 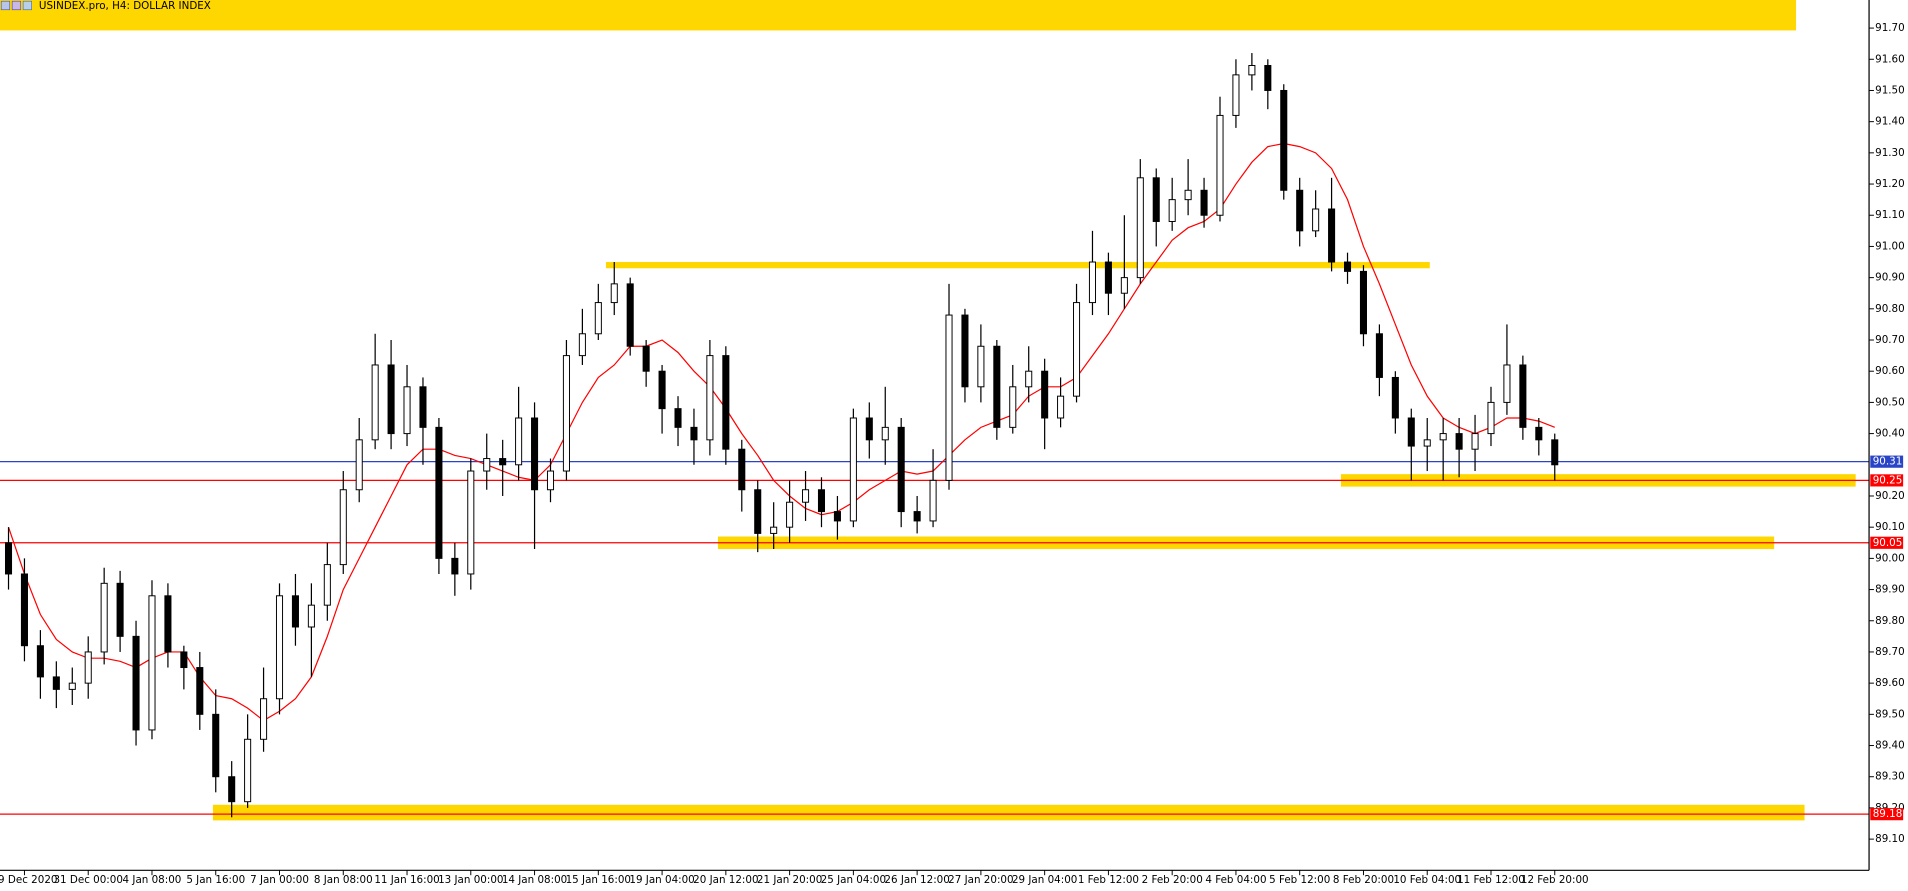 What do you see at coordinates (28, 880) in the screenshot?
I see `x-tick-label: 29 Dec 2020` at bounding box center [28, 880].